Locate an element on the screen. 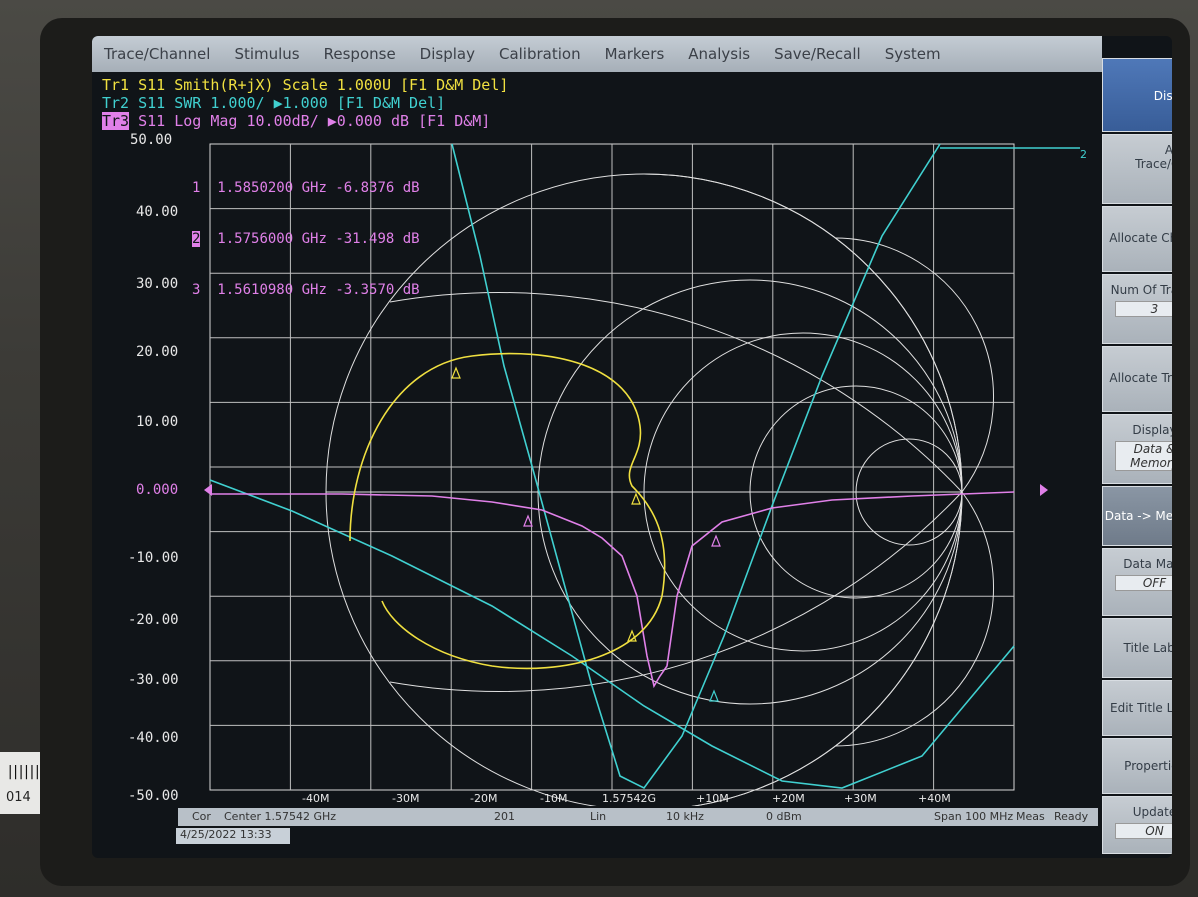 This screenshot has height=897, width=1198. y-tick: 30.00 is located at coordinates (157, 284).